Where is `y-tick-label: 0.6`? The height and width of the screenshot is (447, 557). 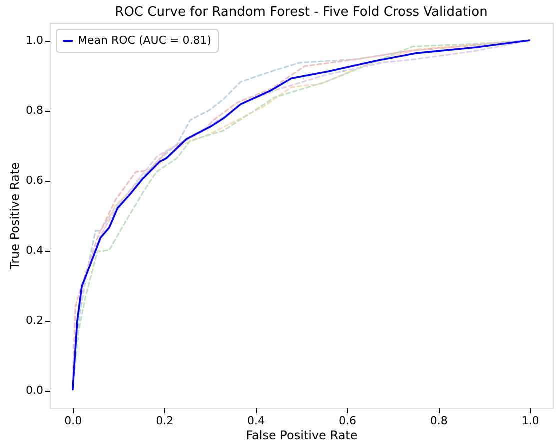
y-tick-label: 0.6 is located at coordinates (35, 180).